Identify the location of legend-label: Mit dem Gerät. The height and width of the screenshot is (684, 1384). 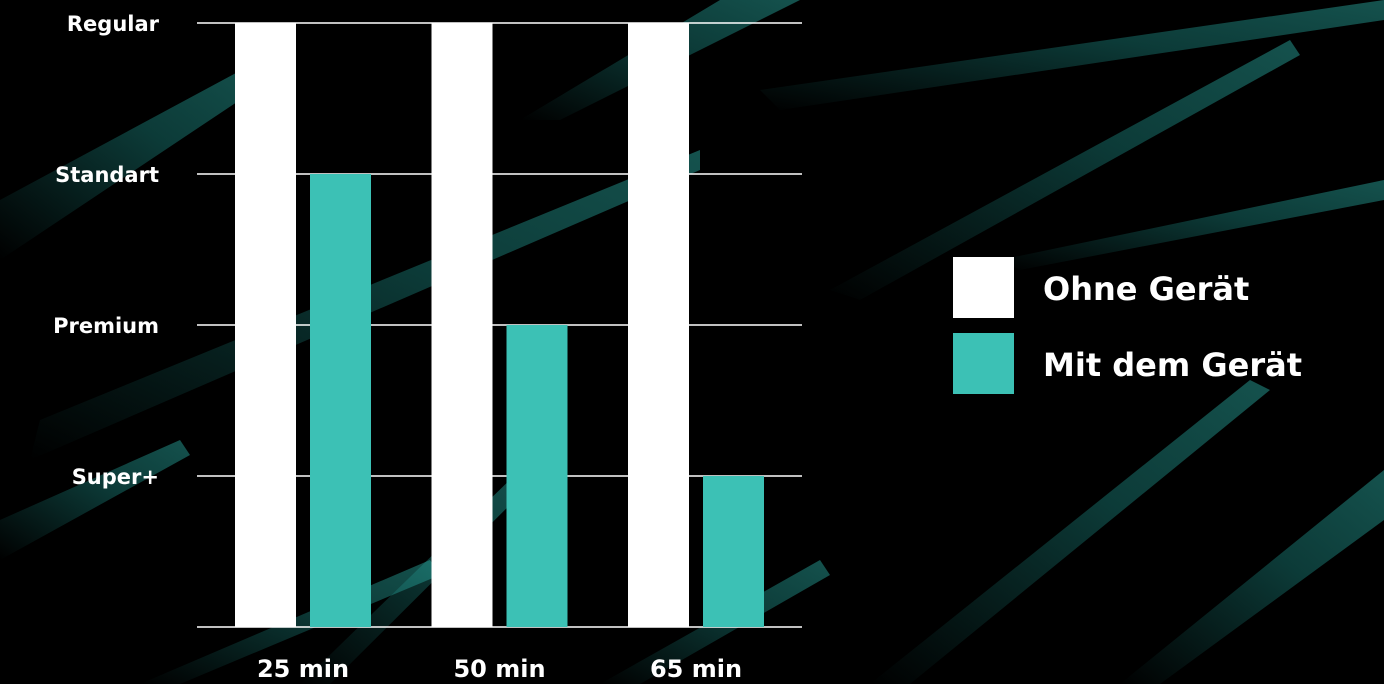
(1172, 365).